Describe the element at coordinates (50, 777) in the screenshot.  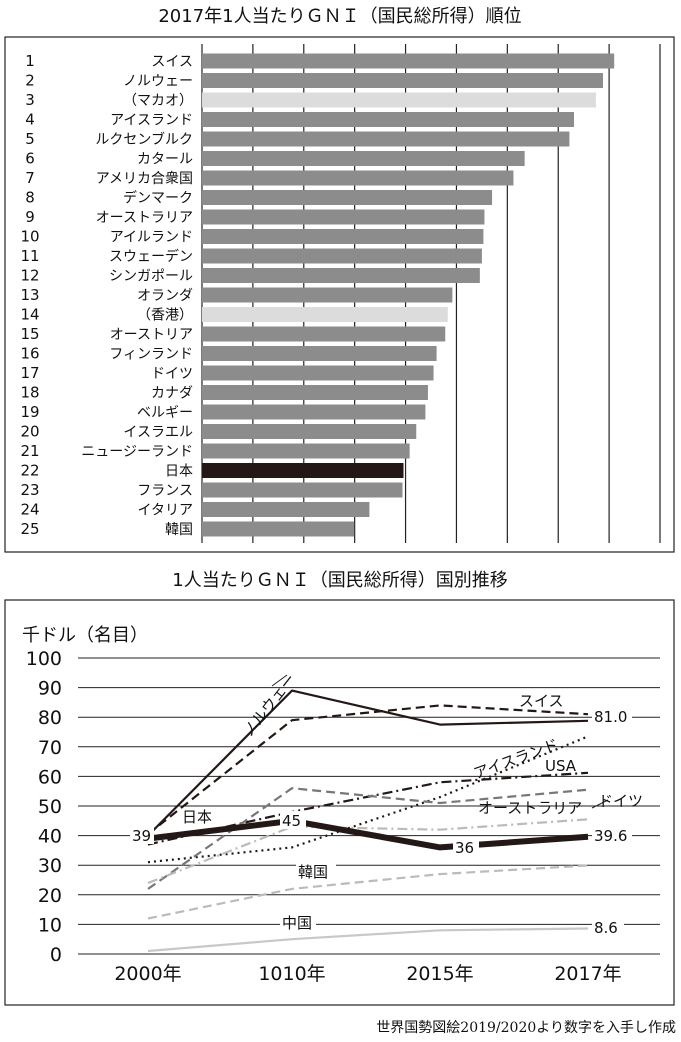
I see `y-tick-label: 60` at that location.